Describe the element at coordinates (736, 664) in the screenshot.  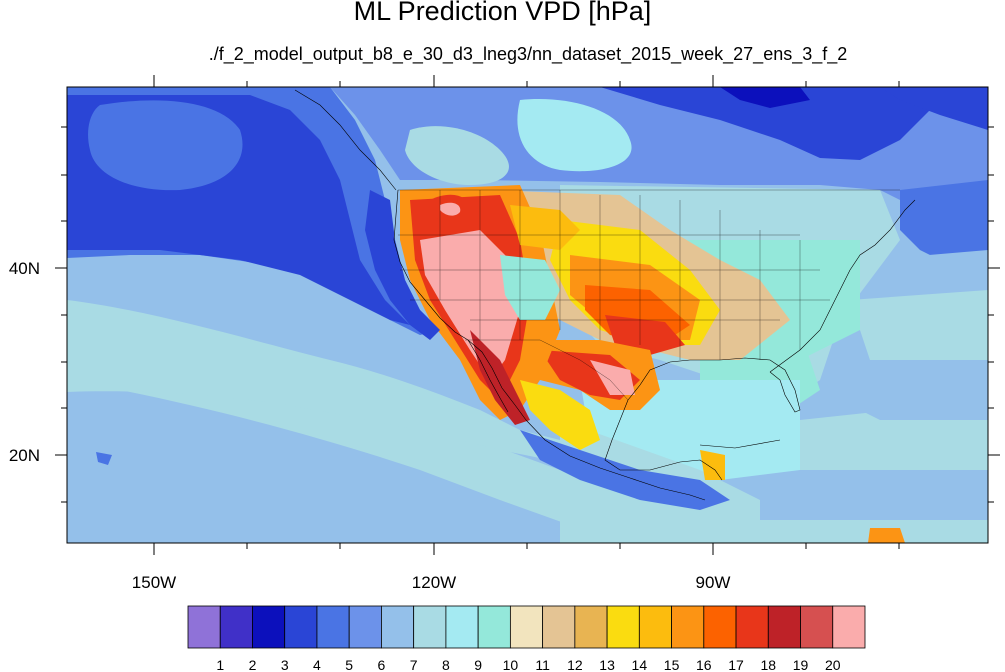
I see `colorbar-label: 17` at that location.